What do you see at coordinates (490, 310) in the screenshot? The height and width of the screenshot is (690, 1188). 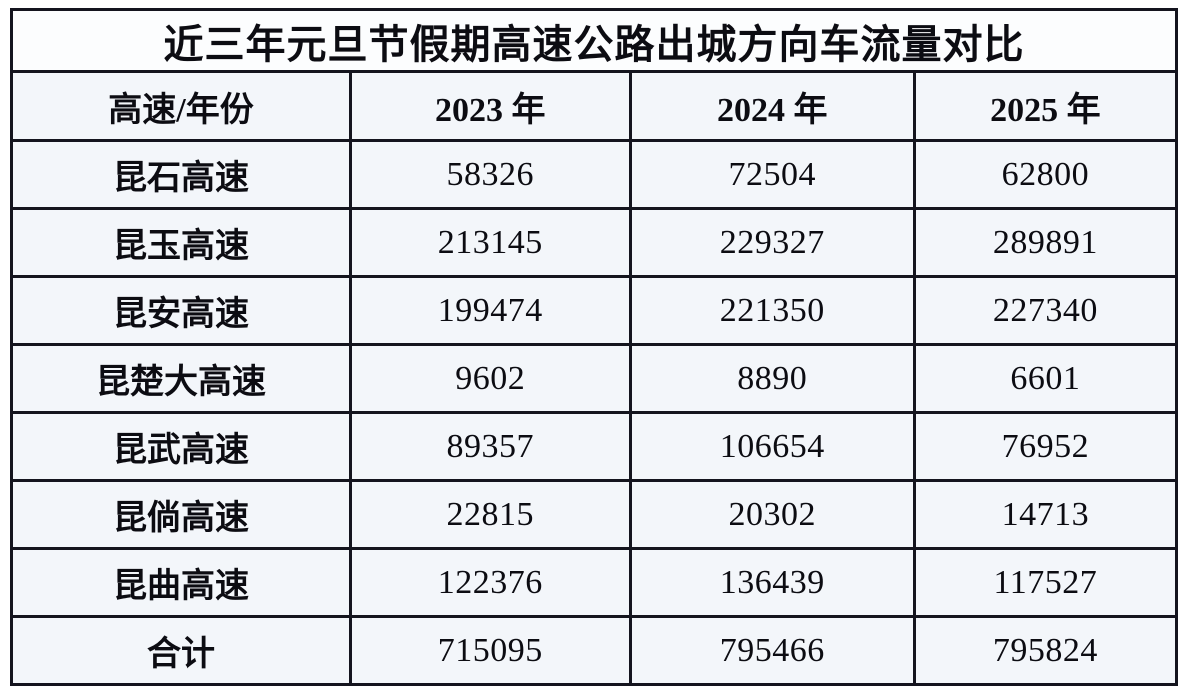 I see `value-2023: 199474` at bounding box center [490, 310].